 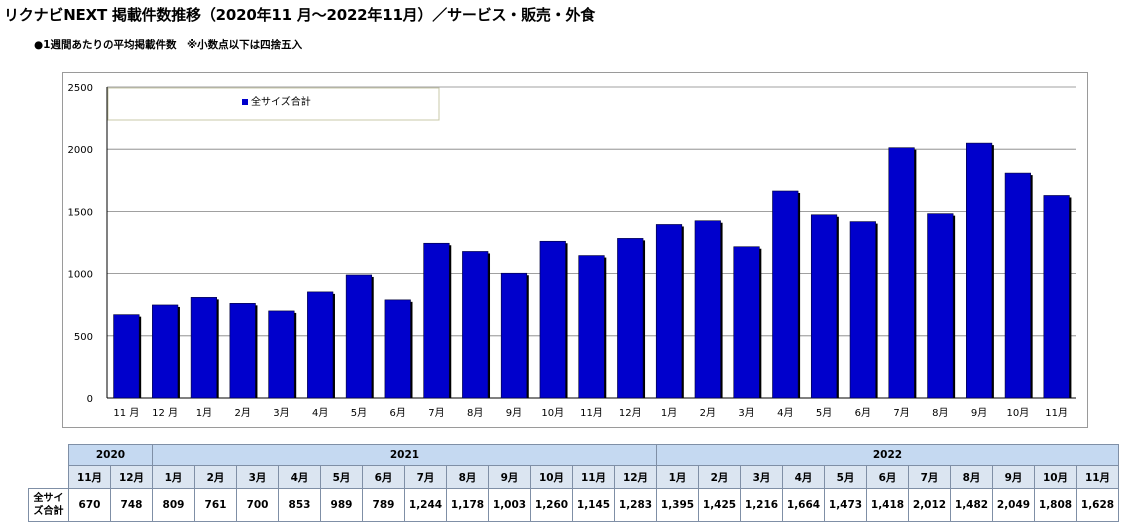 What do you see at coordinates (281, 101) in the screenshot?
I see `legend-label: 全サイズ合計` at bounding box center [281, 101].